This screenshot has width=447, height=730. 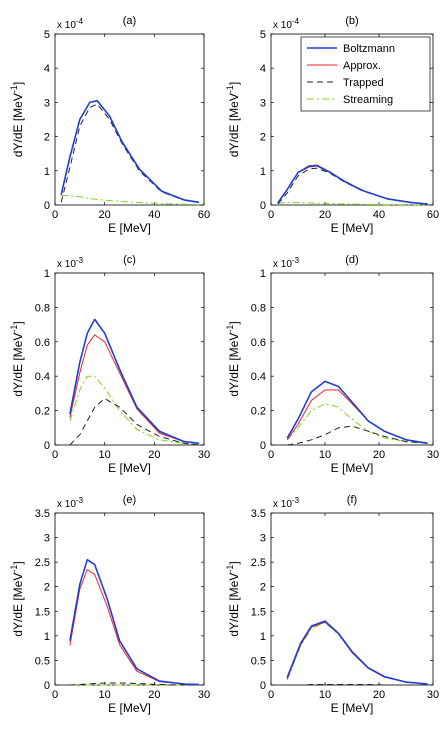 I want to click on legend-label: Boltzmann, so click(x=369, y=49).